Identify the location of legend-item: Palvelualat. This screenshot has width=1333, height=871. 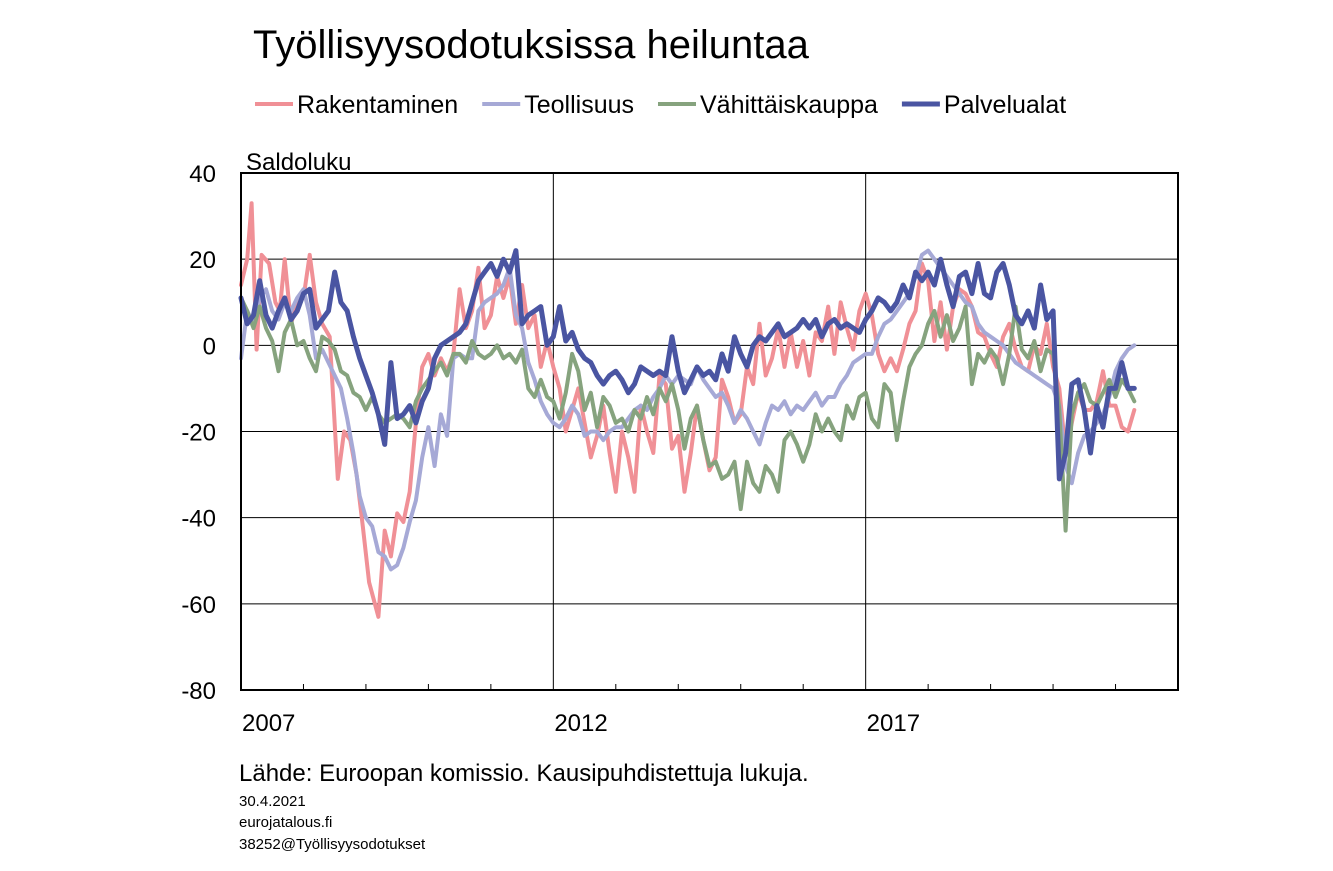
(983, 105).